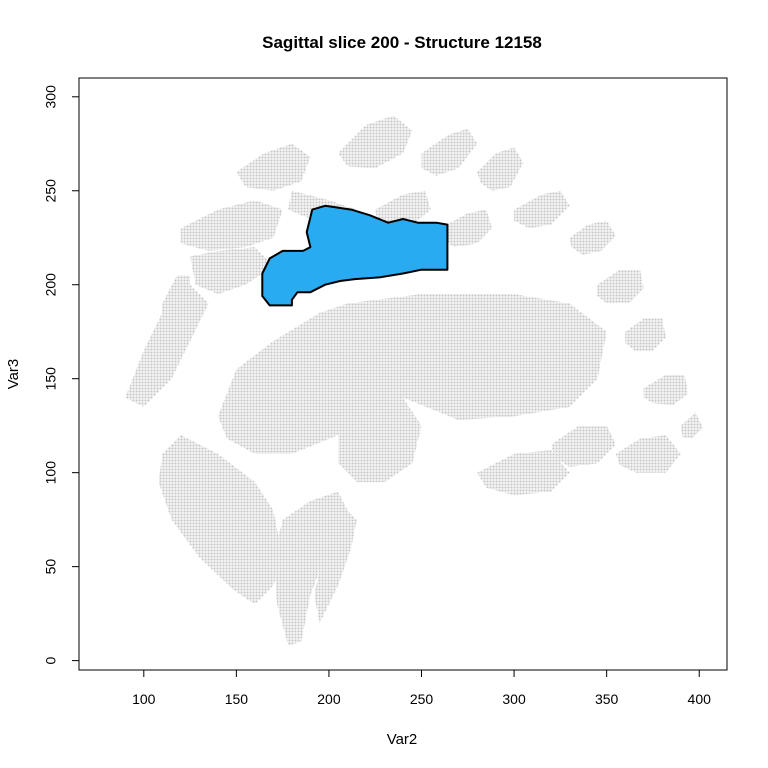  Describe the element at coordinates (700, 699) in the screenshot. I see `x-tick-label: 400` at that location.